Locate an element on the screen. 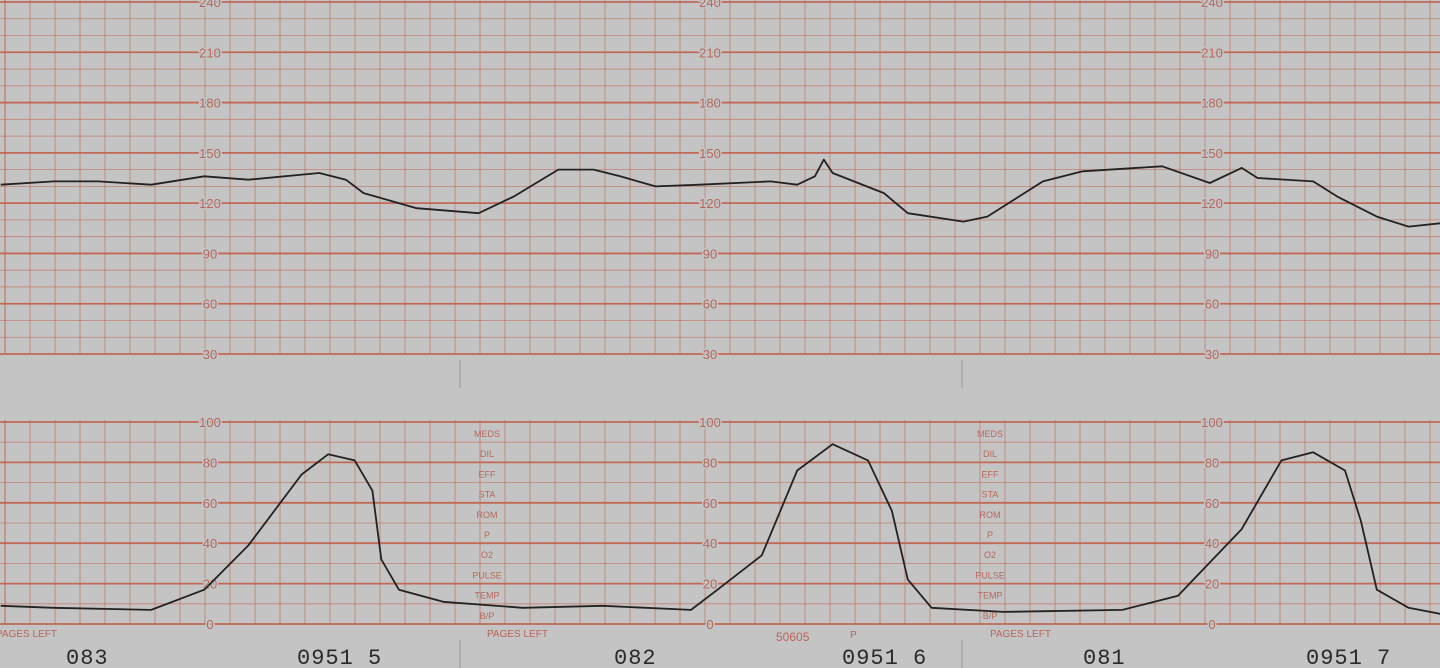 This screenshot has height=668, width=1440. time-label: 0951 6 is located at coordinates (885, 657).